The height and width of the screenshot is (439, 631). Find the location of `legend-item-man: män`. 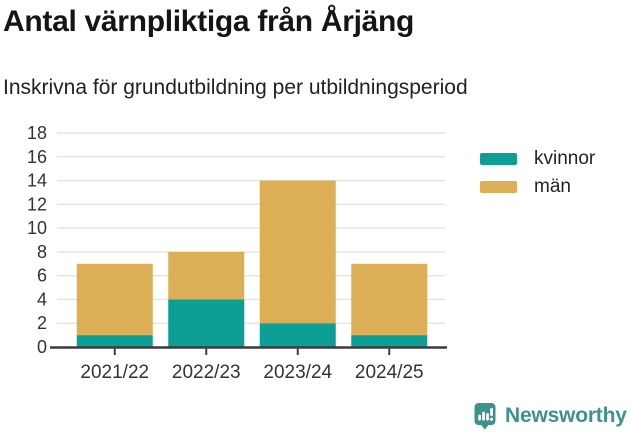

legend-item-man: män is located at coordinates (537, 187).